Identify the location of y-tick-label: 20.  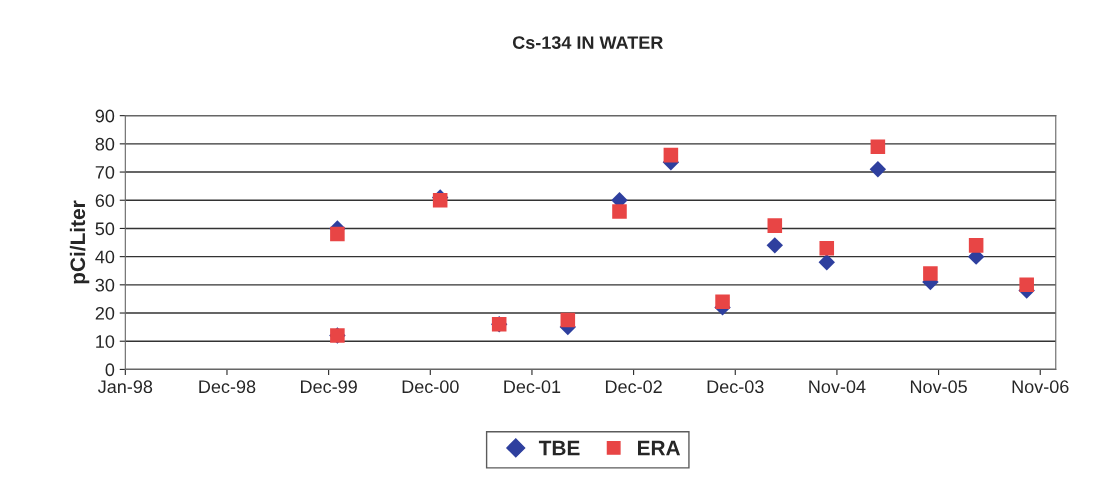
(105, 313).